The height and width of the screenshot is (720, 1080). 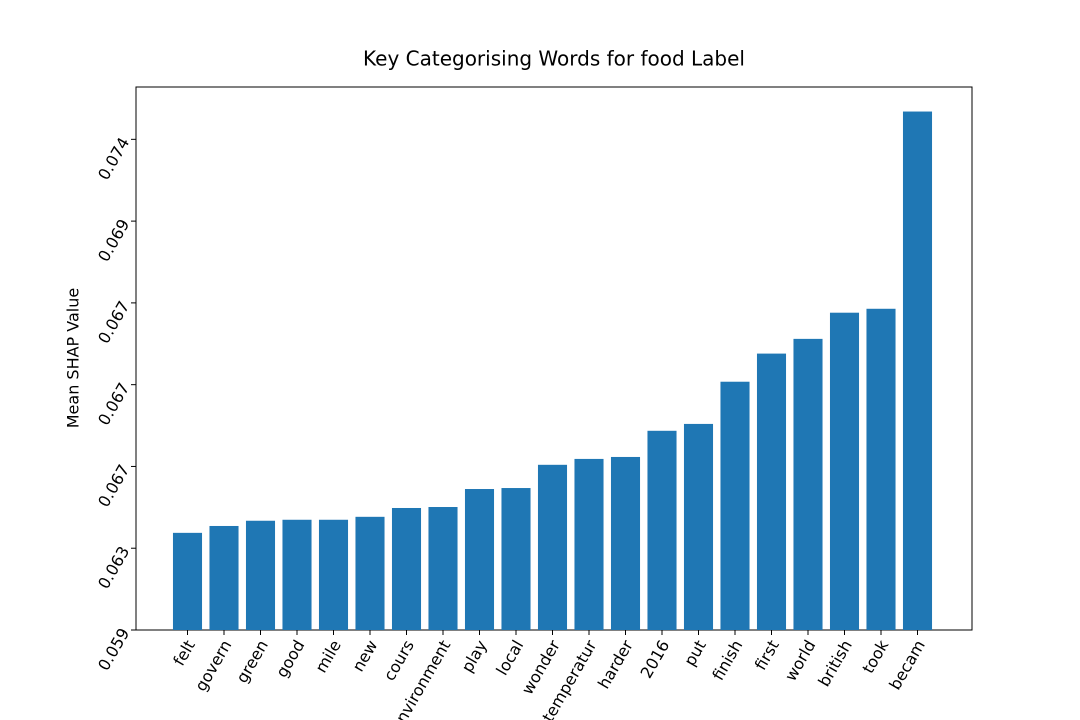 I want to click on x-tick-label: local, so click(x=509, y=658).